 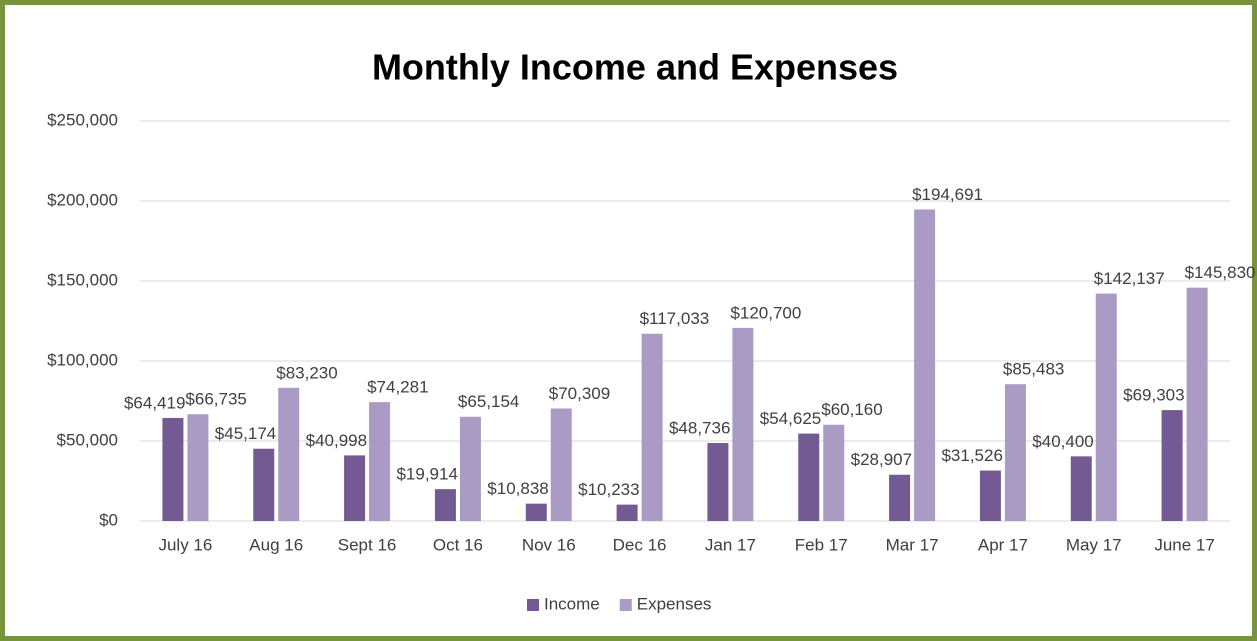 I want to click on x-tick-label: Apr 17, so click(x=1003, y=544).